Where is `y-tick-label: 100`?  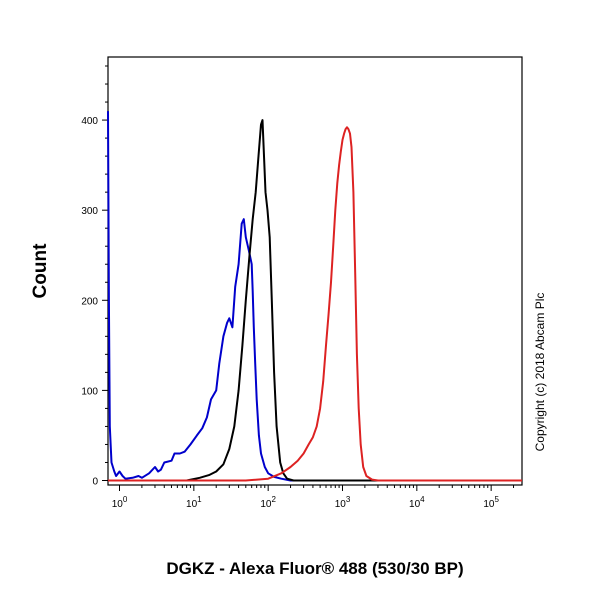
y-tick-label: 100 is located at coordinates (89, 391).